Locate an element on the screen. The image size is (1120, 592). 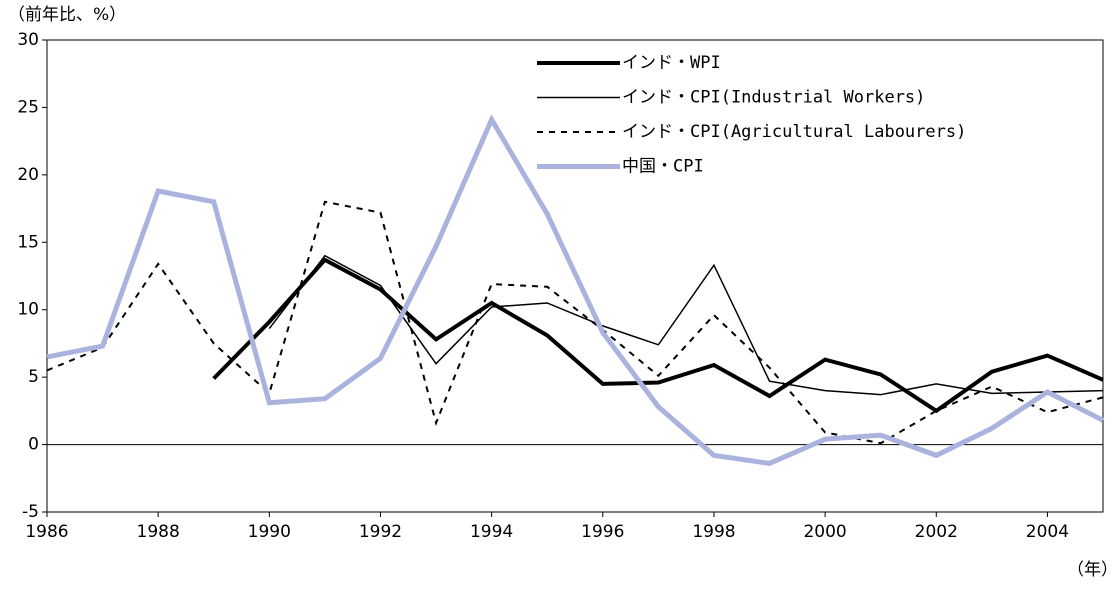
x-tick-label: 1998 is located at coordinates (713, 532).